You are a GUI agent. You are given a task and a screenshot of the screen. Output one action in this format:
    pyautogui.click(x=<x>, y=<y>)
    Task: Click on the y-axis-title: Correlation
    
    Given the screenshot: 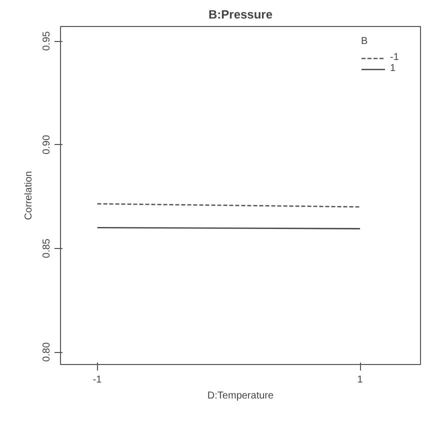 What is the action you would take?
    pyautogui.click(x=29, y=195)
    